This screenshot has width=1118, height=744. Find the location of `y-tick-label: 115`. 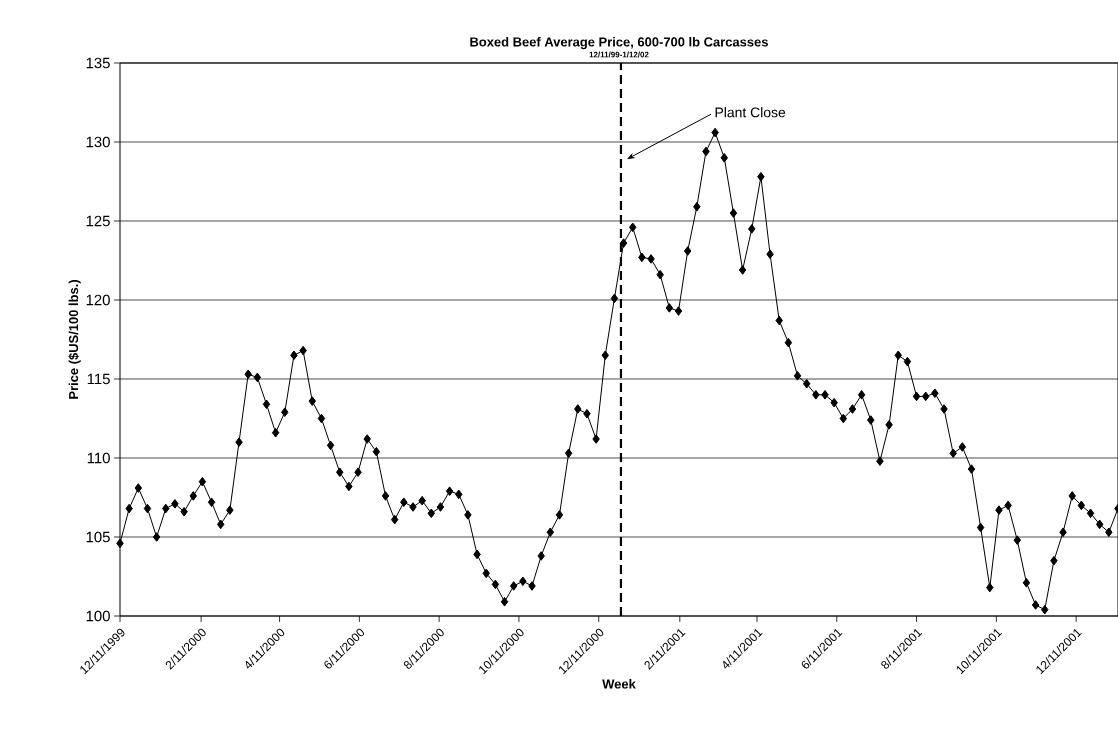

y-tick-label: 115 is located at coordinates (98, 379).